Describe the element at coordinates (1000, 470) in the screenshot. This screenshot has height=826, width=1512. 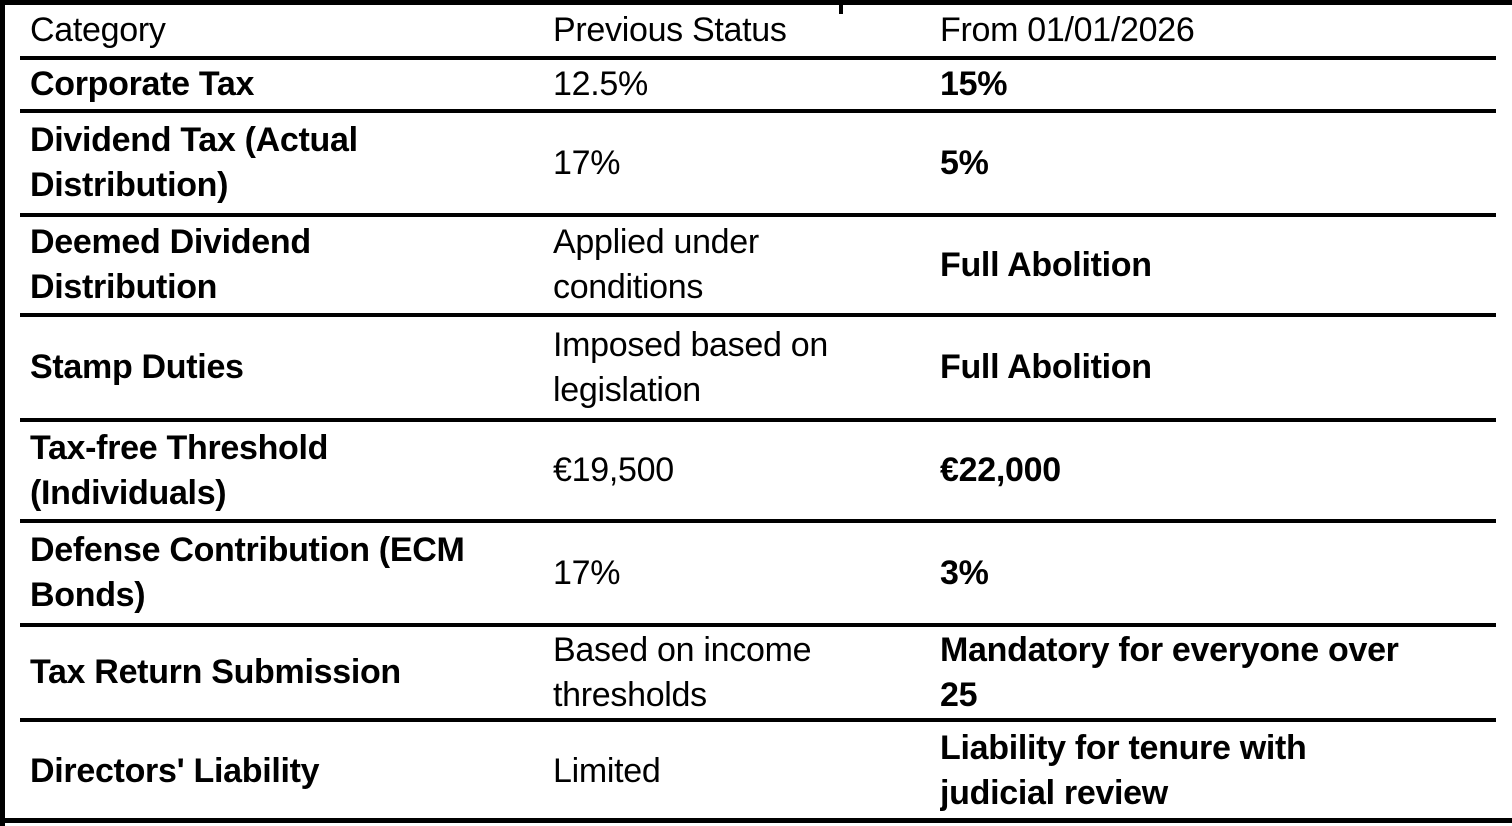
I see `cell-from-2026: €22,000` at that location.